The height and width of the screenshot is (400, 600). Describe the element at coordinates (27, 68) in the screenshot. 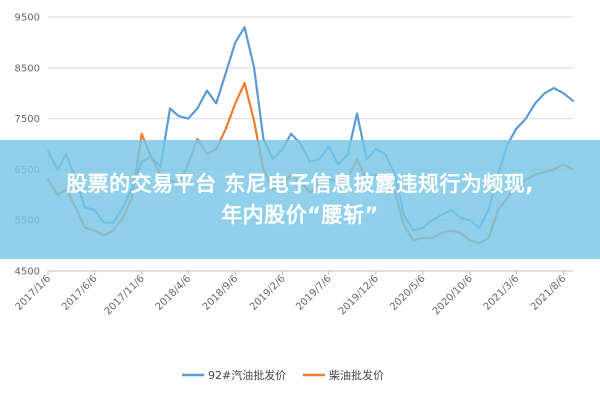

I see `y-tick-label: 8500` at that location.